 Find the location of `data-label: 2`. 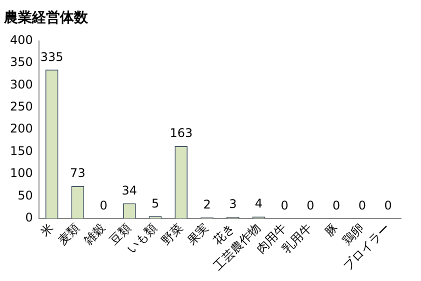

data-label: 2 is located at coordinates (207, 205).